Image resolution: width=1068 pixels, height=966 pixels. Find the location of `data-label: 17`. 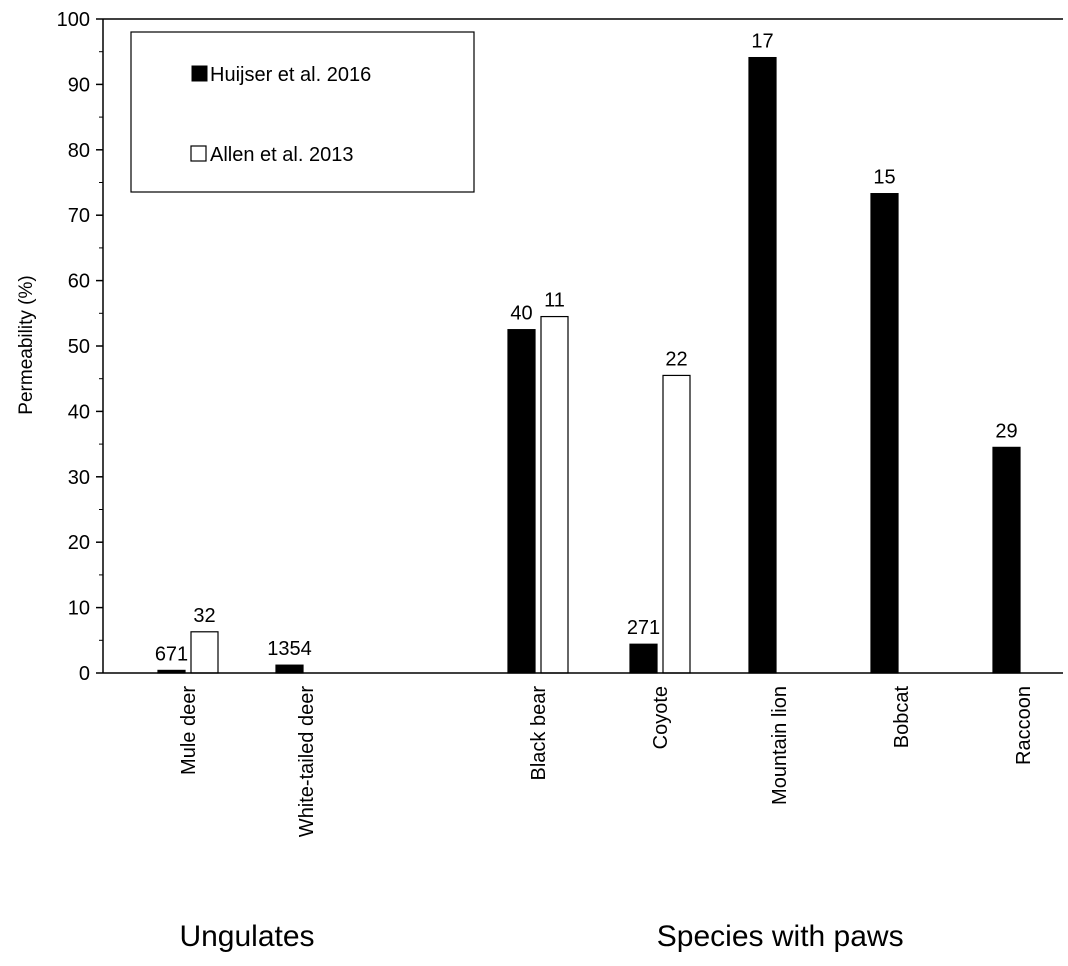

data-label: 17 is located at coordinates (762, 42).